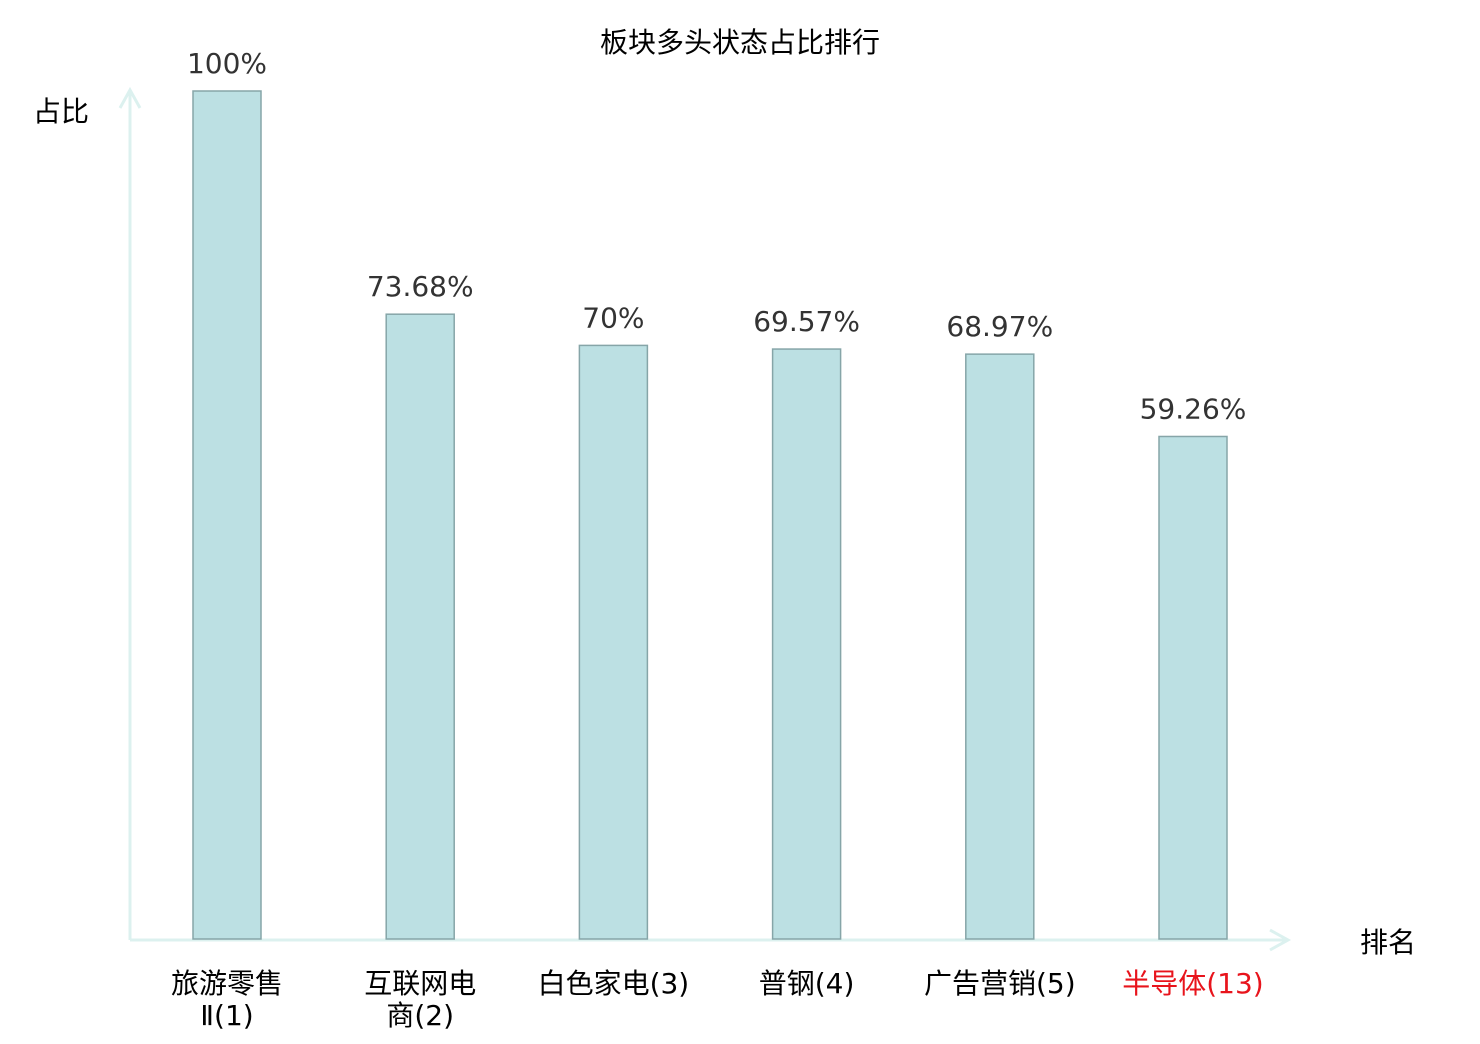 The height and width of the screenshot is (1044, 1480). I want to click on y-axis-arrow, so click(130, 97).